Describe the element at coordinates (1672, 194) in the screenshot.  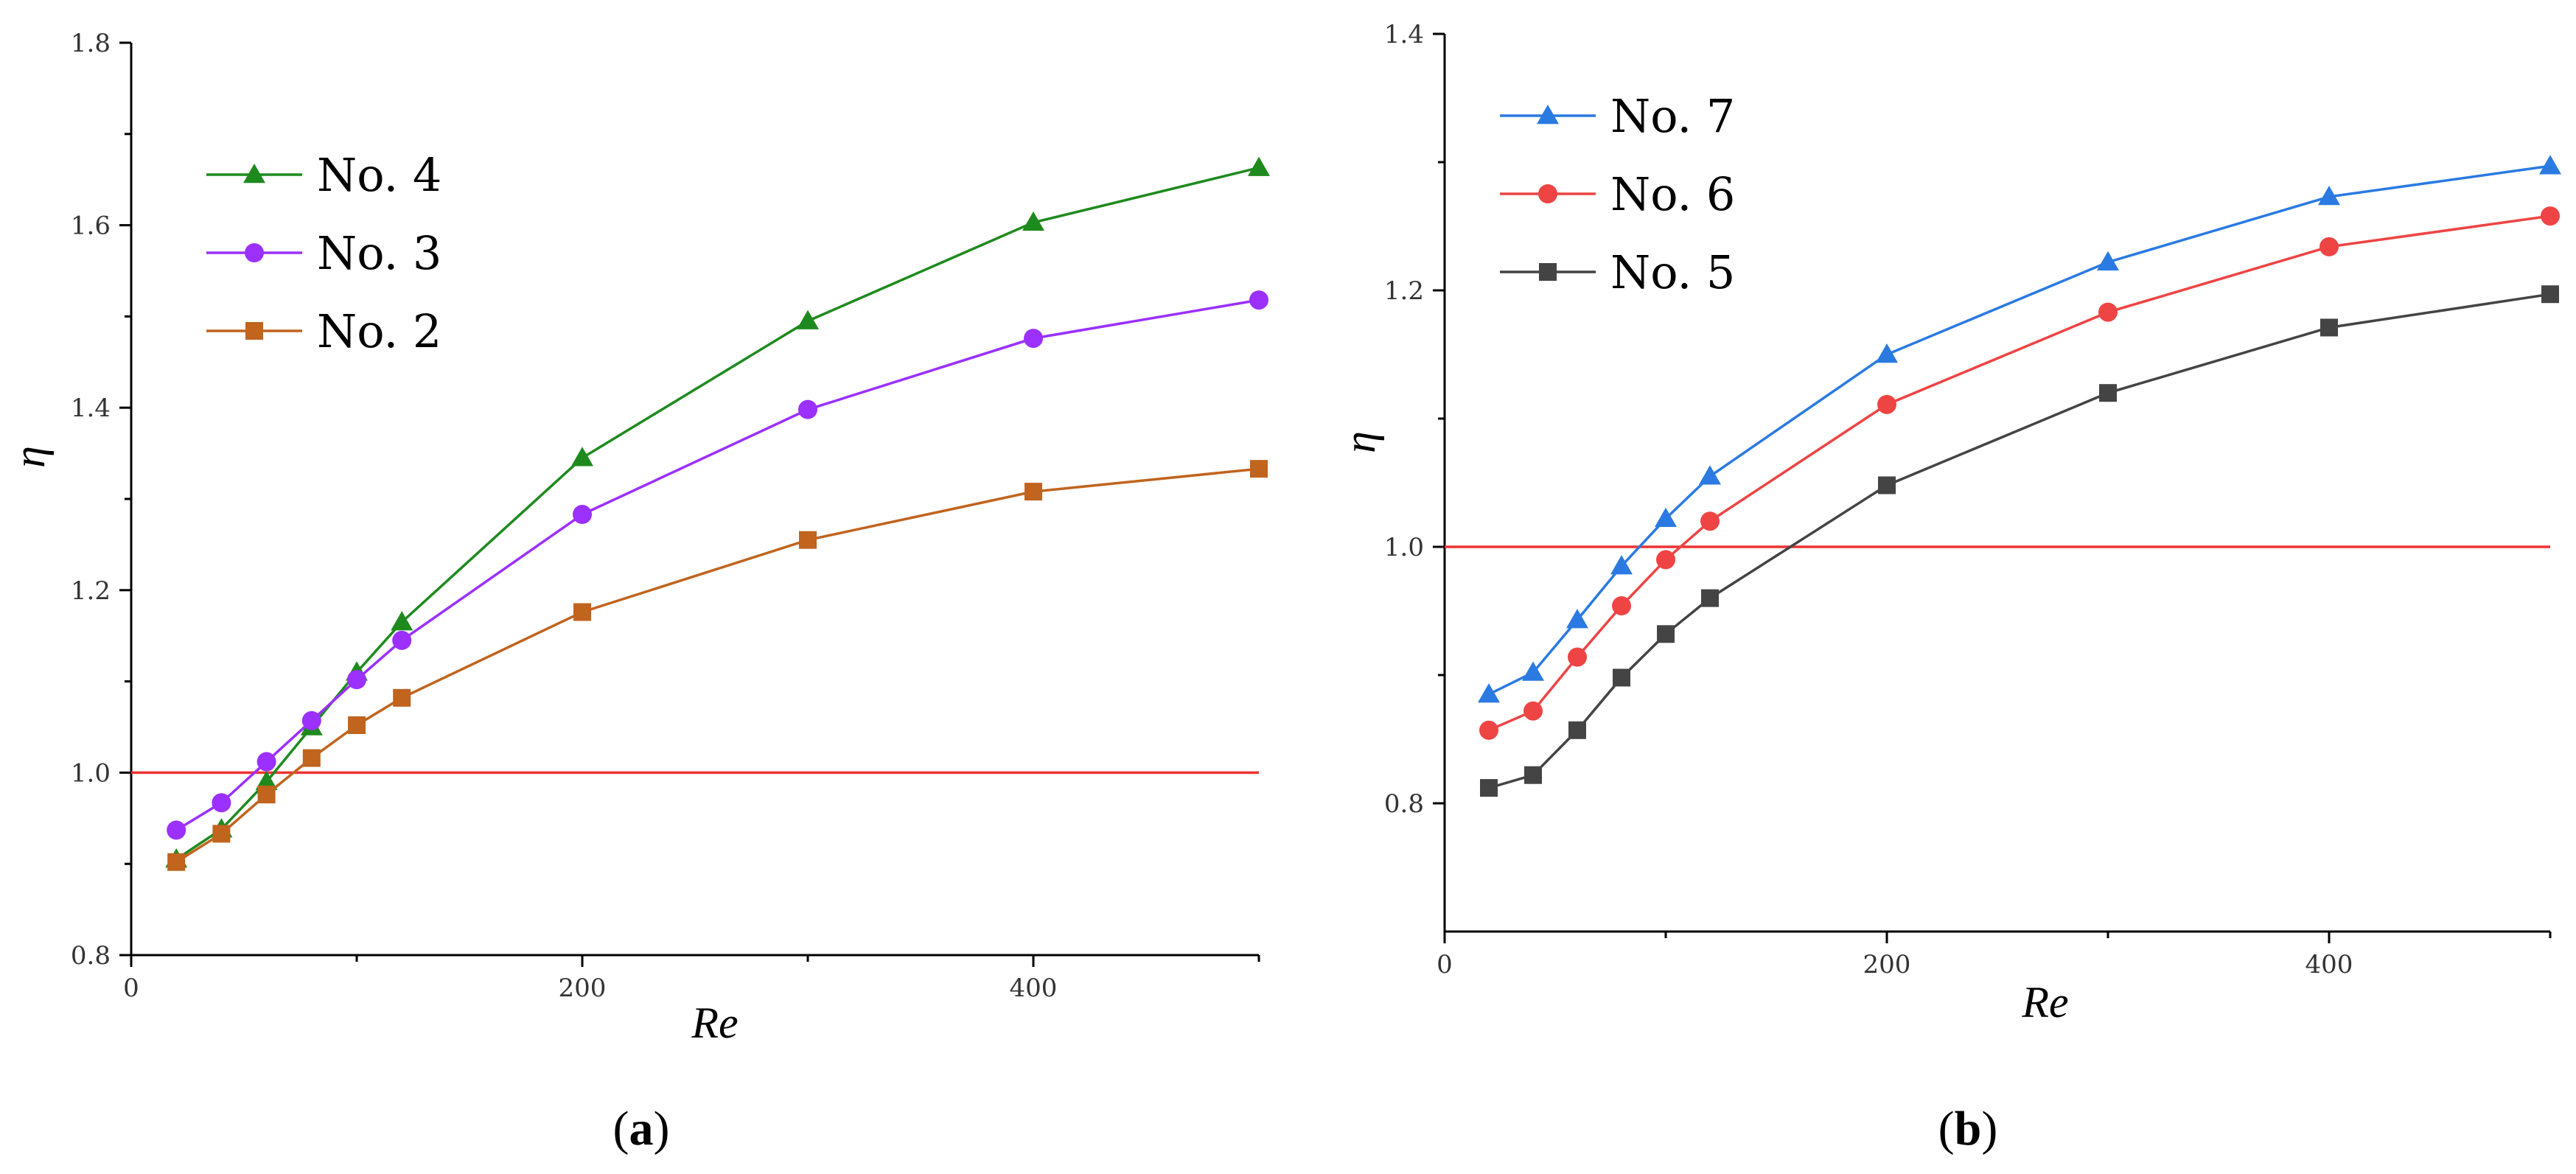
I see `legend-label: No. 6` at that location.